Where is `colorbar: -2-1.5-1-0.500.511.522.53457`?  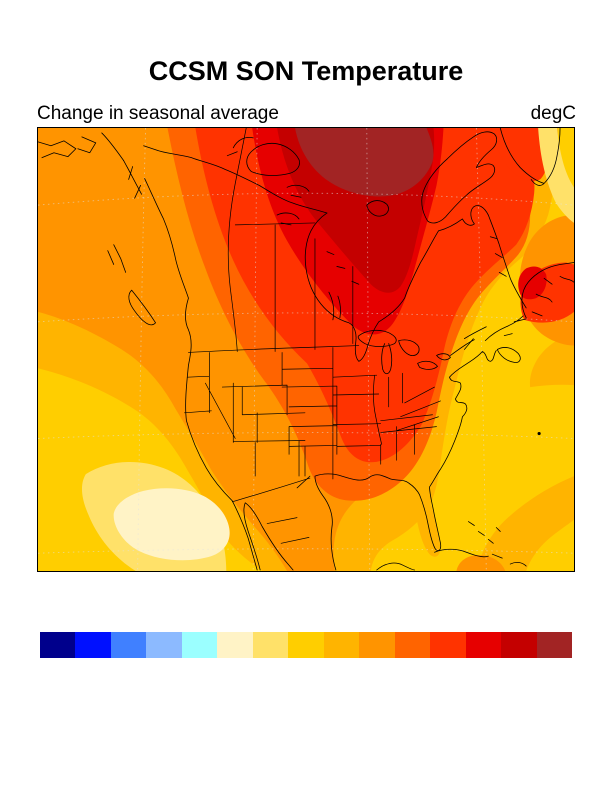
colorbar: -2-1.5-1-0.500.511.522.53457 is located at coordinates (306, 645).